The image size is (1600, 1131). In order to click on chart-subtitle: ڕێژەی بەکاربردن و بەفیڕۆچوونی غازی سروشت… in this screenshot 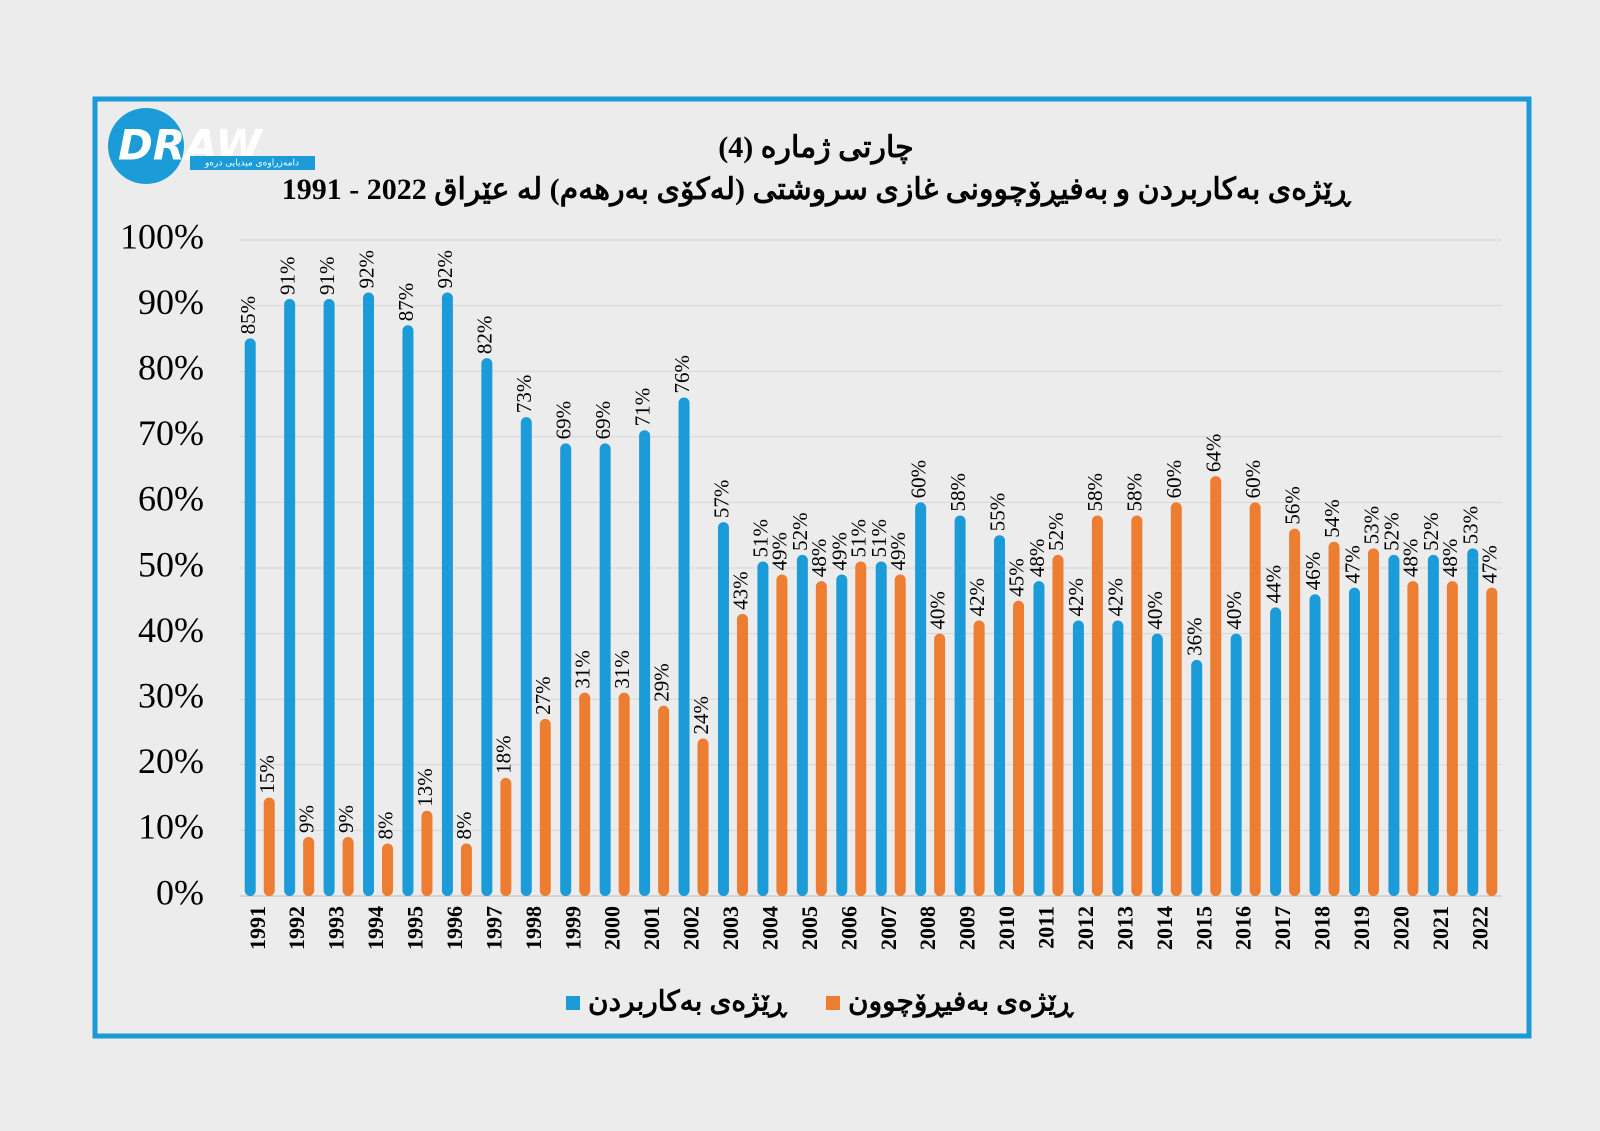, I will do `click(817, 190)`.